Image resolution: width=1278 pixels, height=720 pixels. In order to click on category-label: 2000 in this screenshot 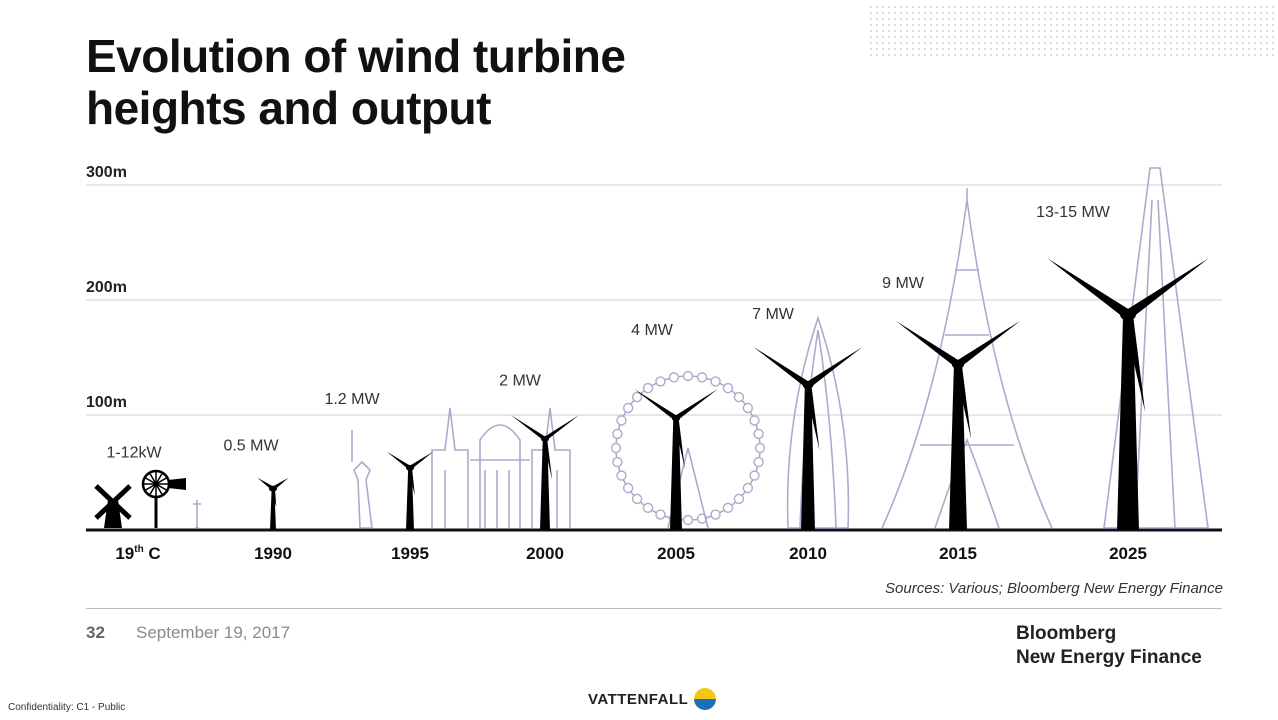, I will do `click(545, 553)`.